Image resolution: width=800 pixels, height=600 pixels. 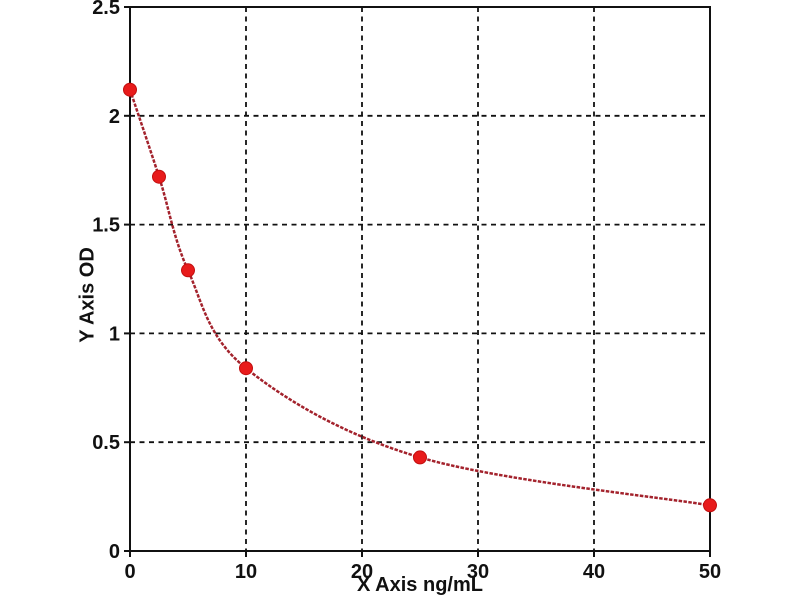 What do you see at coordinates (106, 9) in the screenshot?
I see `y-tick-label: 2.5` at bounding box center [106, 9].